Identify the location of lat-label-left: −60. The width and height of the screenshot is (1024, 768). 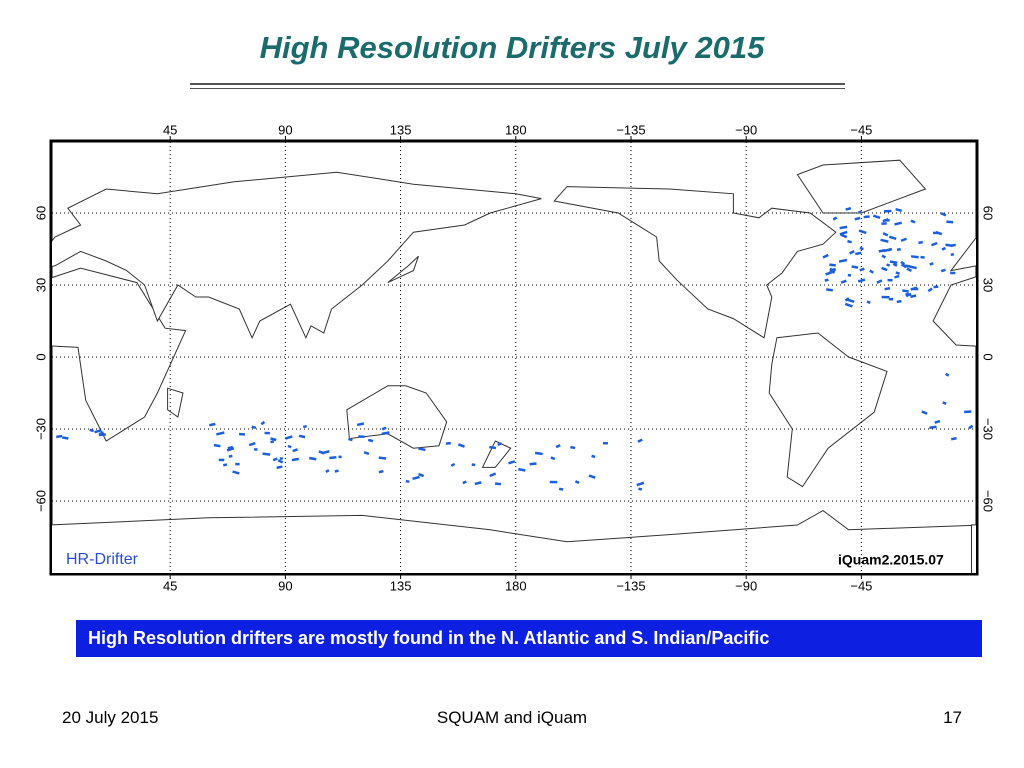
(40, 501).